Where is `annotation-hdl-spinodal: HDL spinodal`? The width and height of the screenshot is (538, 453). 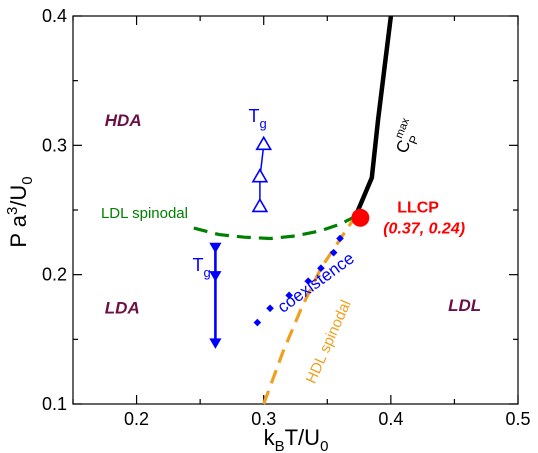 annotation-hdl-spinodal: HDL spinodal is located at coordinates (329, 342).